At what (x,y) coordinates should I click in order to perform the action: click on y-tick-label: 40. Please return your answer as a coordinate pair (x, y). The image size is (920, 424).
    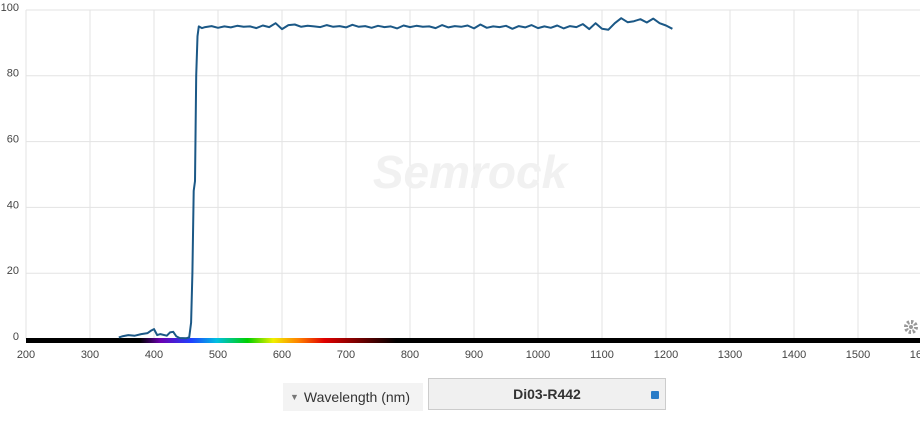
    Looking at the image, I should click on (13, 205).